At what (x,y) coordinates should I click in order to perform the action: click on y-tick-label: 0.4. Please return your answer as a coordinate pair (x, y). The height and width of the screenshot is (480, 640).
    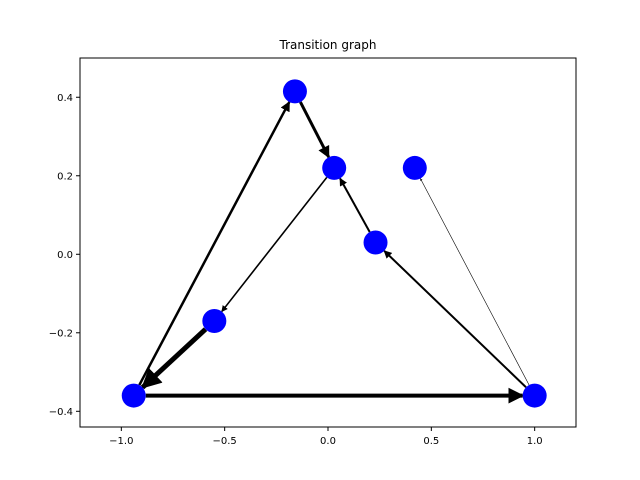
    Looking at the image, I should click on (65, 98).